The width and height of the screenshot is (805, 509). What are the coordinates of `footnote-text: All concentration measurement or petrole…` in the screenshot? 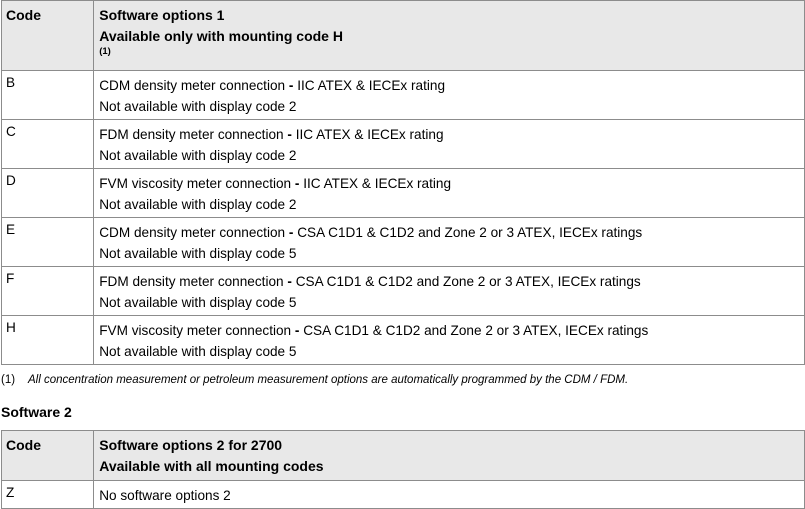 It's located at (328, 380).